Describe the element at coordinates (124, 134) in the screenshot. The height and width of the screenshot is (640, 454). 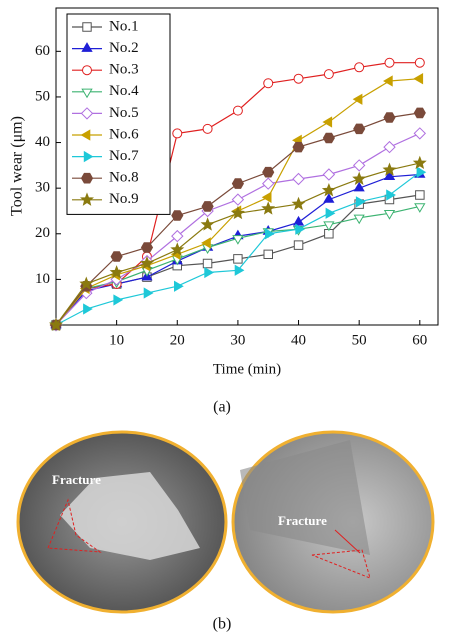
I see `legend-label: No.6` at that location.